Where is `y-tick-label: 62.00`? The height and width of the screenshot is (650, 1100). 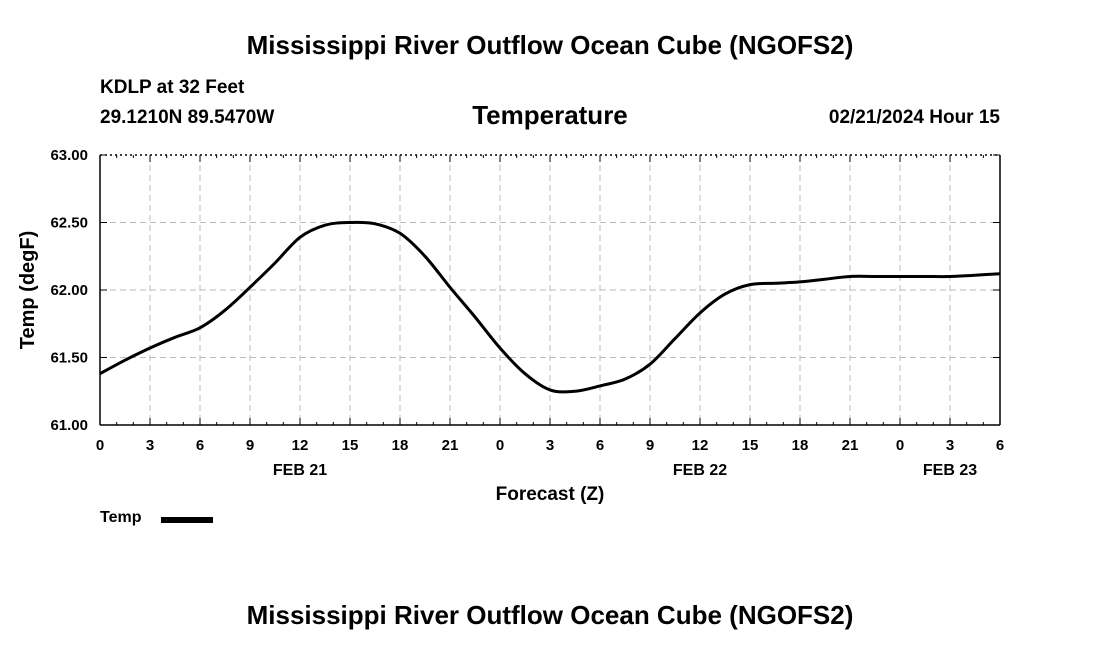
y-tick-label: 62.00 is located at coordinates (69, 290).